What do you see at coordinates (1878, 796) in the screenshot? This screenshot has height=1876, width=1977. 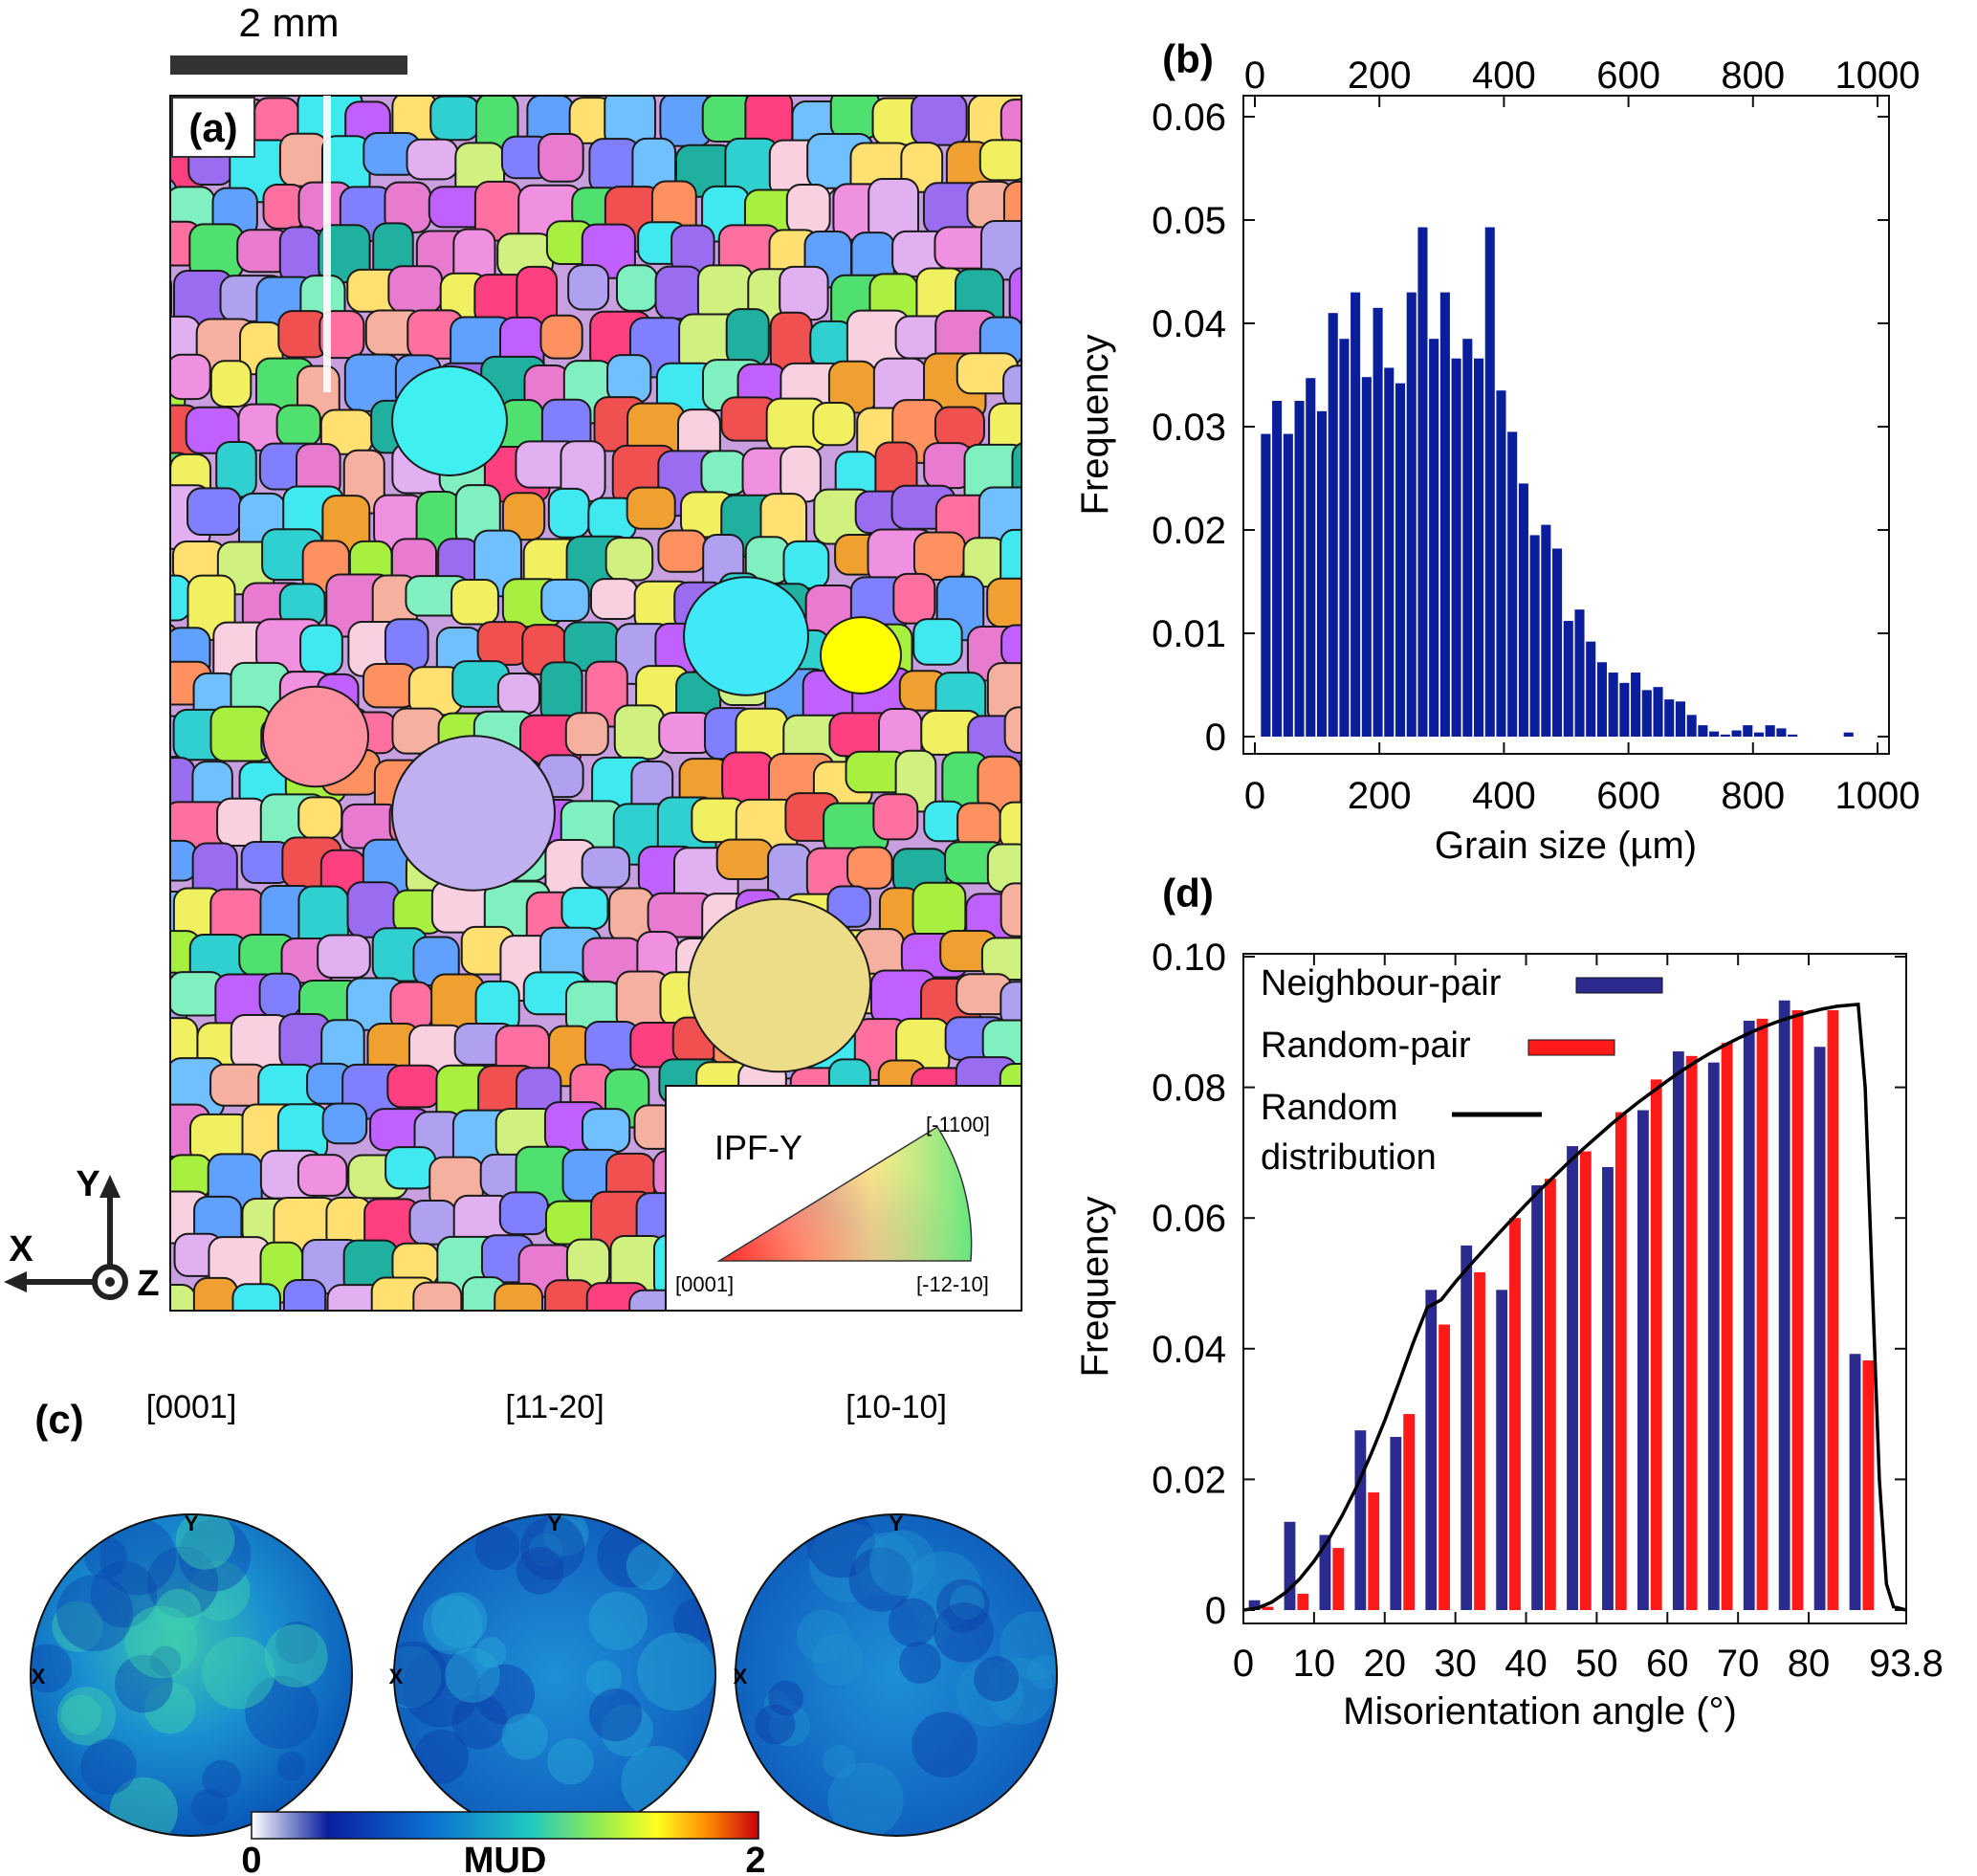 I see `x-tick-label: 1000` at bounding box center [1878, 796].